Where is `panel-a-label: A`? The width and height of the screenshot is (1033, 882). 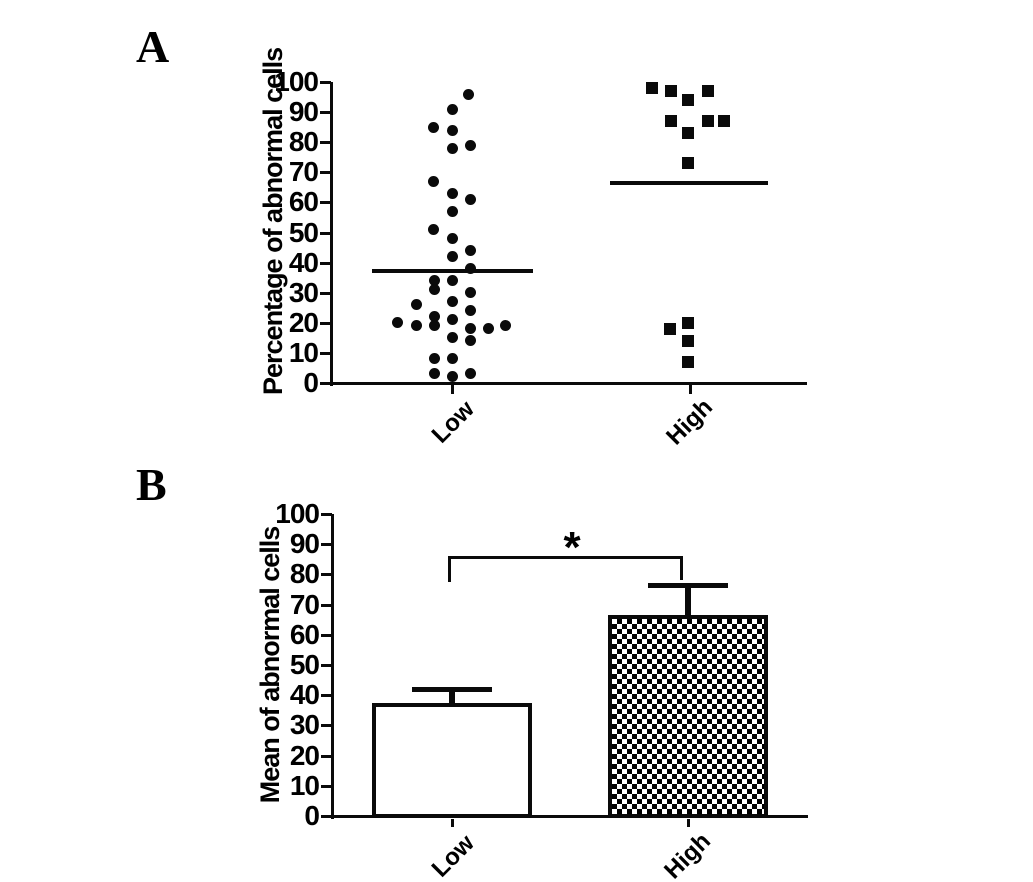
panel-a-label: A is located at coordinates (153, 46).